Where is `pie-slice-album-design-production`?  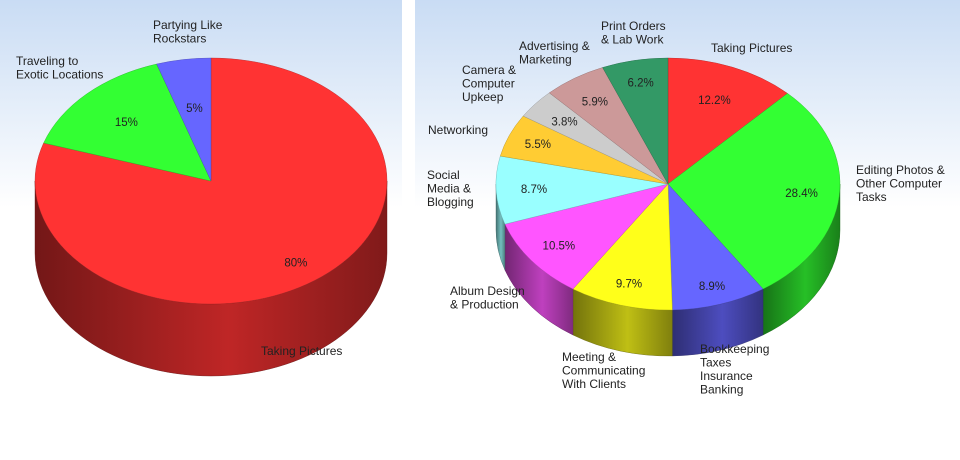 pie-slice-album-design-production is located at coordinates (586, 236).